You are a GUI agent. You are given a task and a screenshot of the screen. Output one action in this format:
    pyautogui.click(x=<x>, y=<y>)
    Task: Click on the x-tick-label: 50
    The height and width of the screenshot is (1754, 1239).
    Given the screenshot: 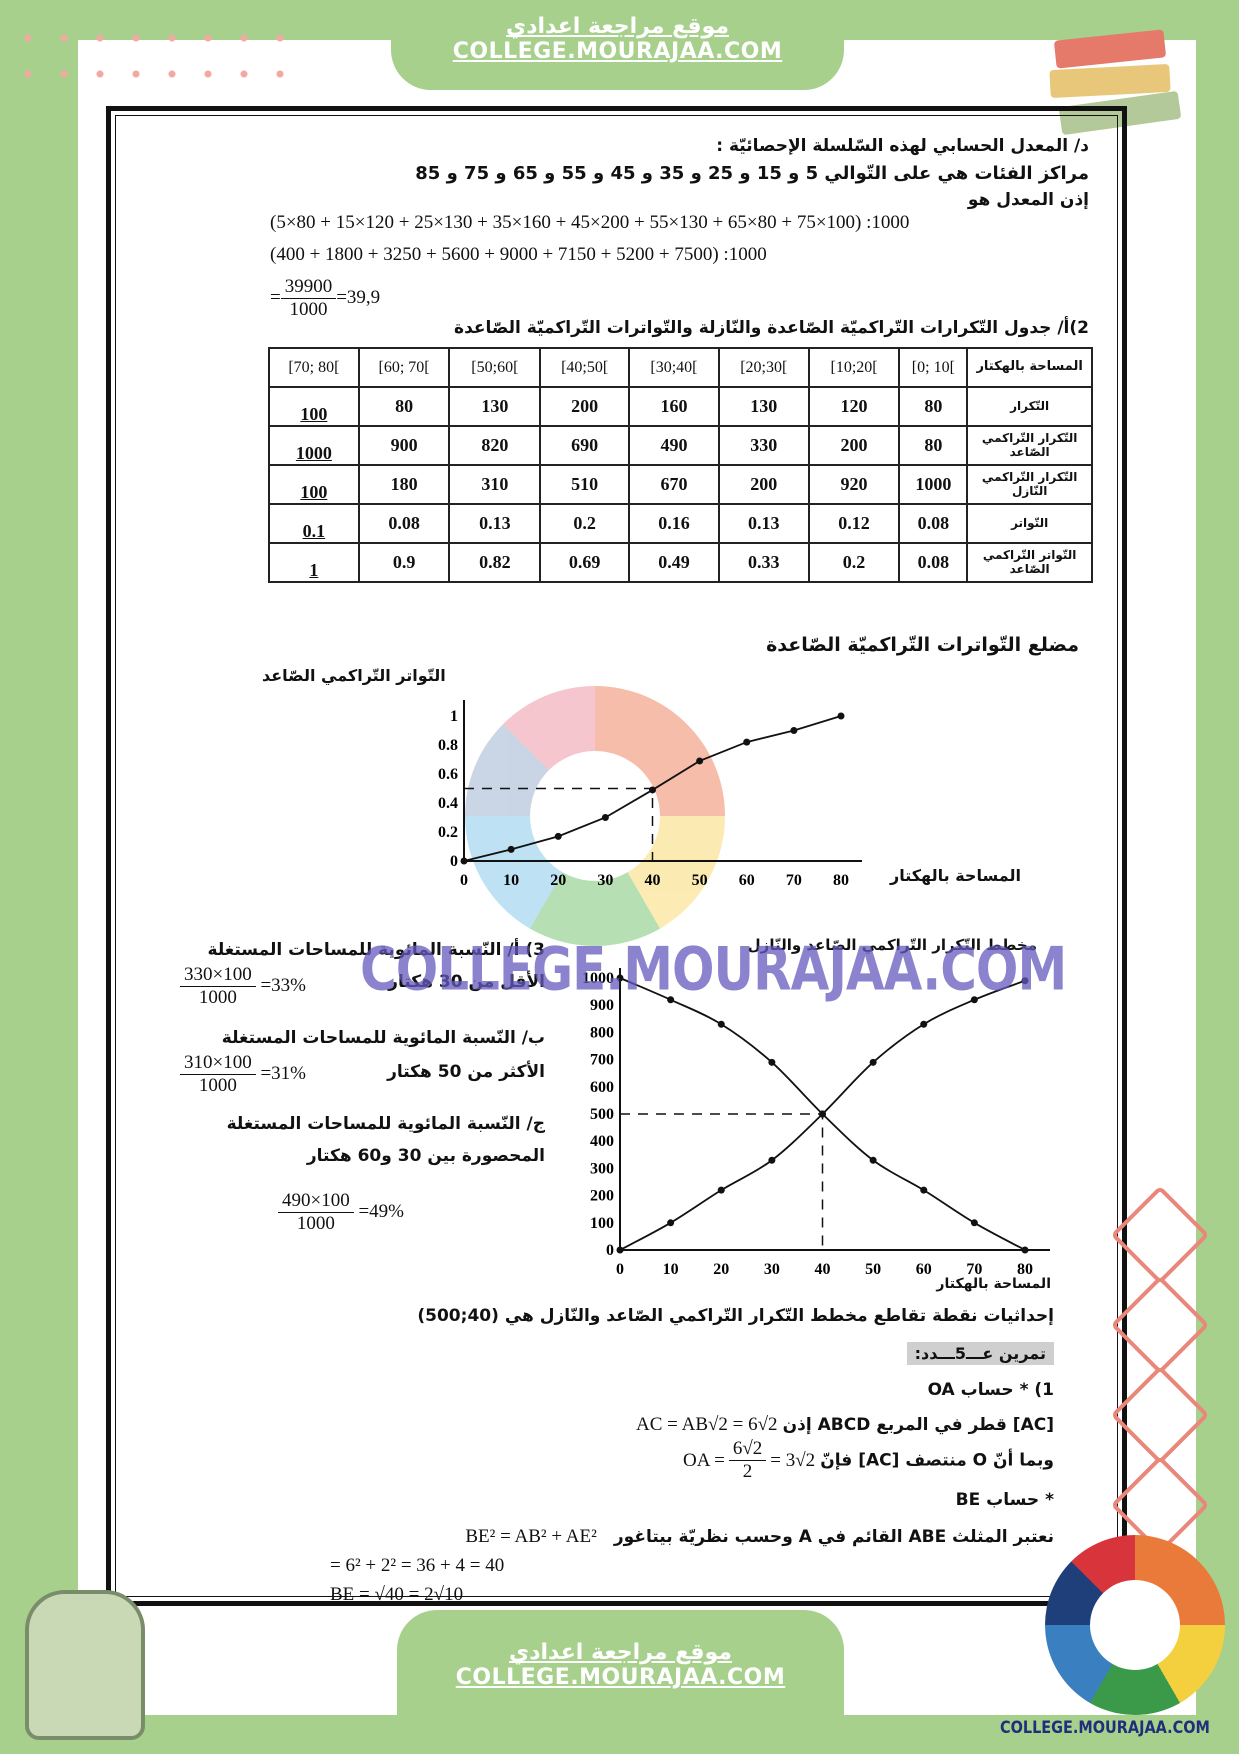 What is the action you would take?
    pyautogui.click(x=873, y=1269)
    